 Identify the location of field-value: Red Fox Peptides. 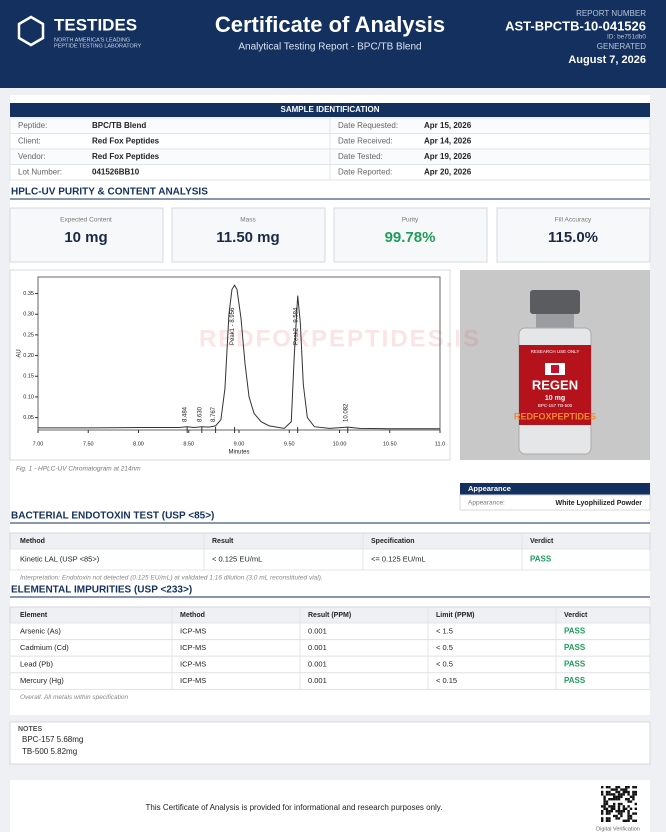
(126, 141).